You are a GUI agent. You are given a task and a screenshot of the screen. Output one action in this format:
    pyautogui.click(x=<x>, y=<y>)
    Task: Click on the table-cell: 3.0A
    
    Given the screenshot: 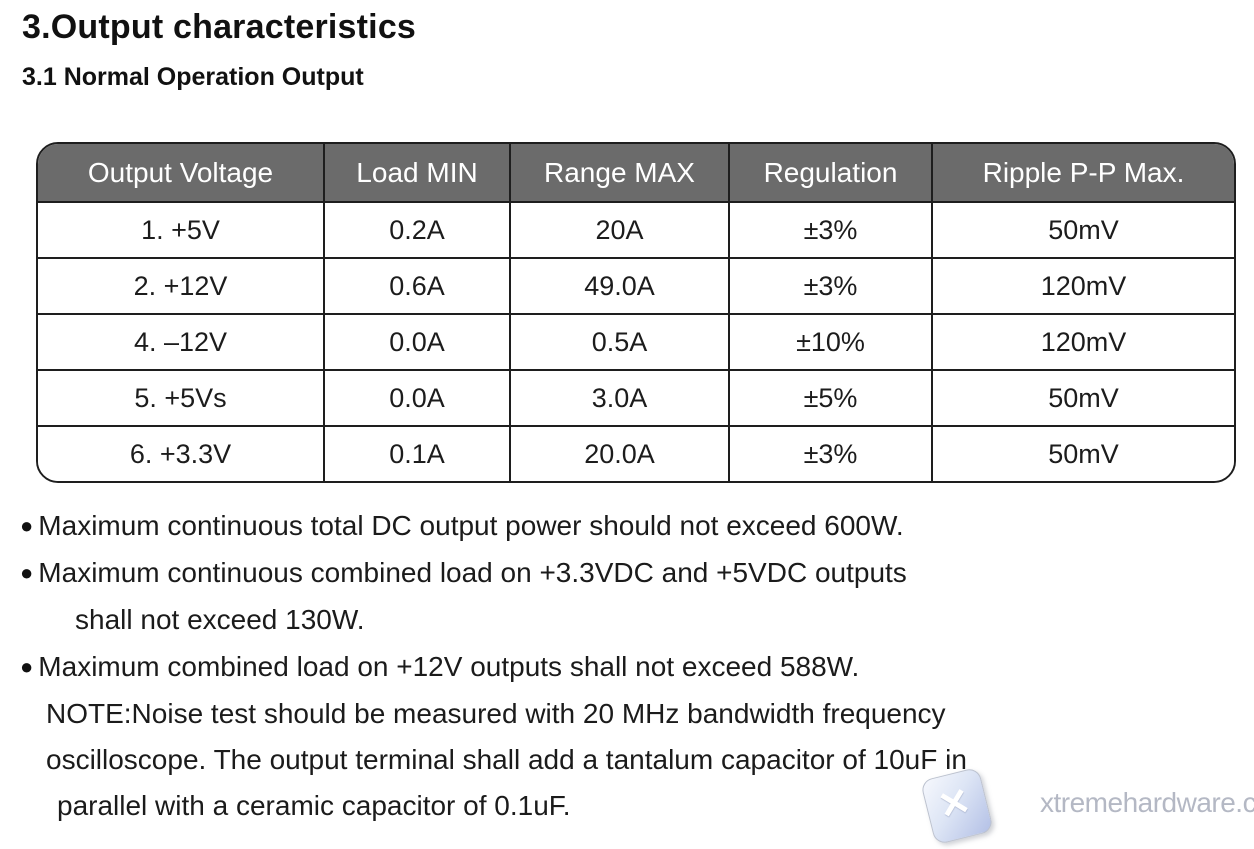 What is the action you would take?
    pyautogui.click(x=619, y=397)
    